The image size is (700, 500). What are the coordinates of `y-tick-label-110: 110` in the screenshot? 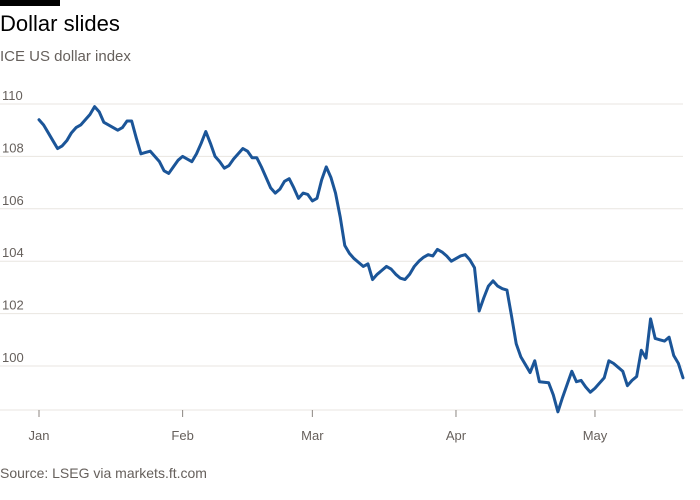 It's located at (12, 95).